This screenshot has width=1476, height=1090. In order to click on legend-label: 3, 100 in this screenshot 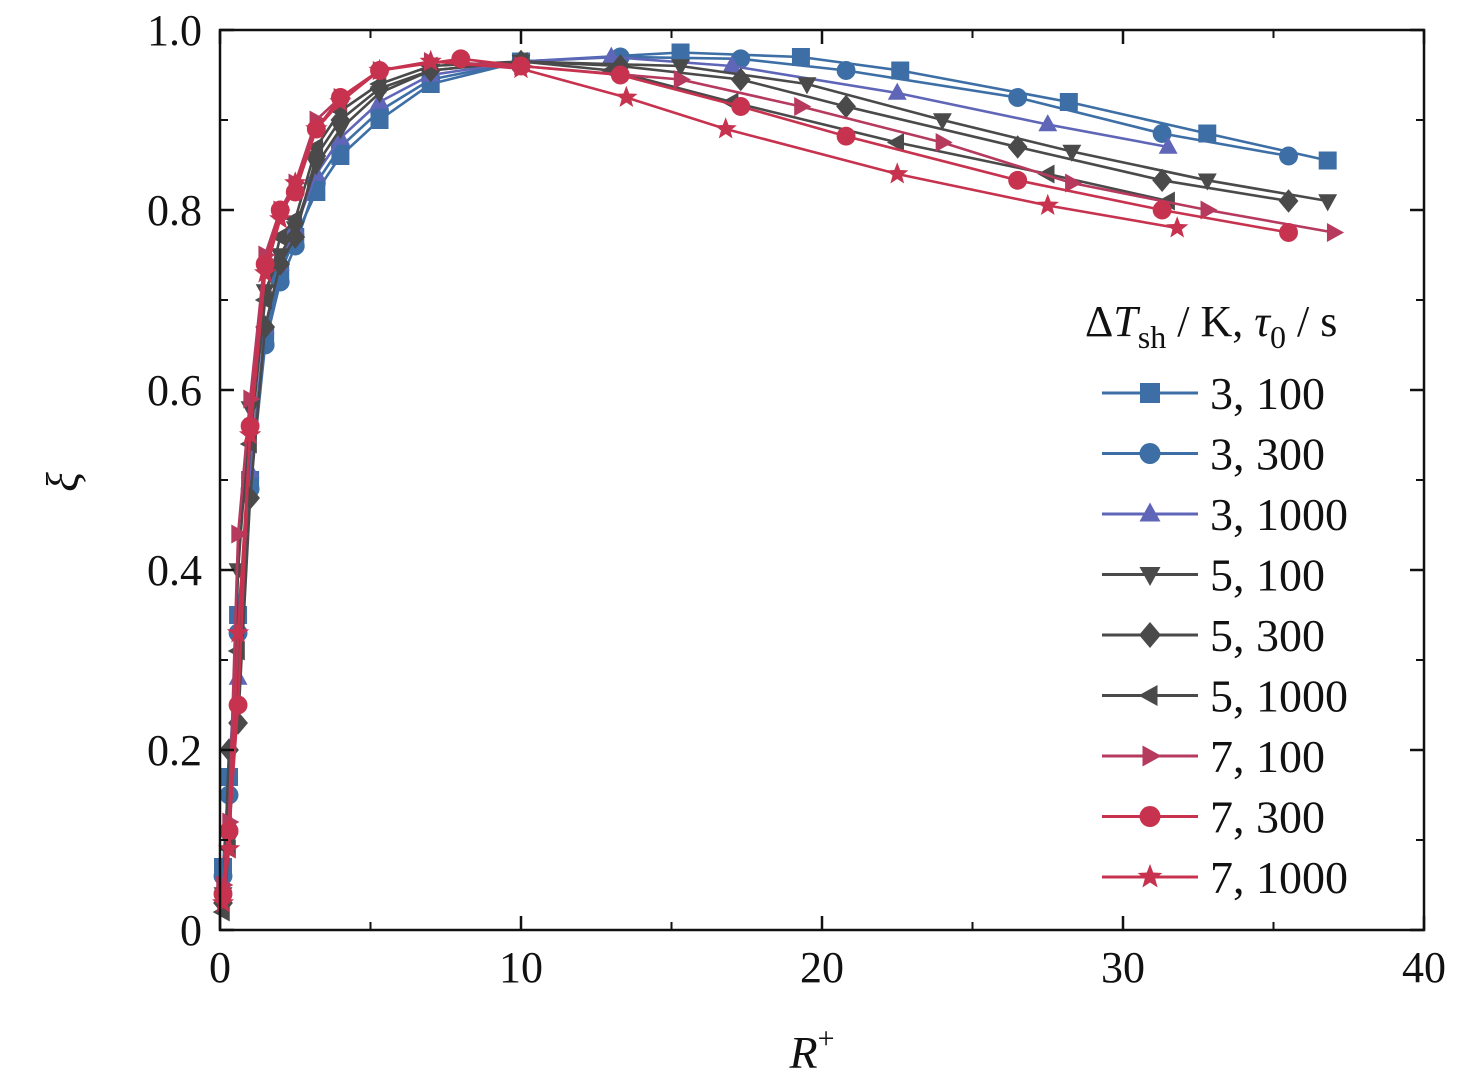, I will do `click(1267, 393)`.